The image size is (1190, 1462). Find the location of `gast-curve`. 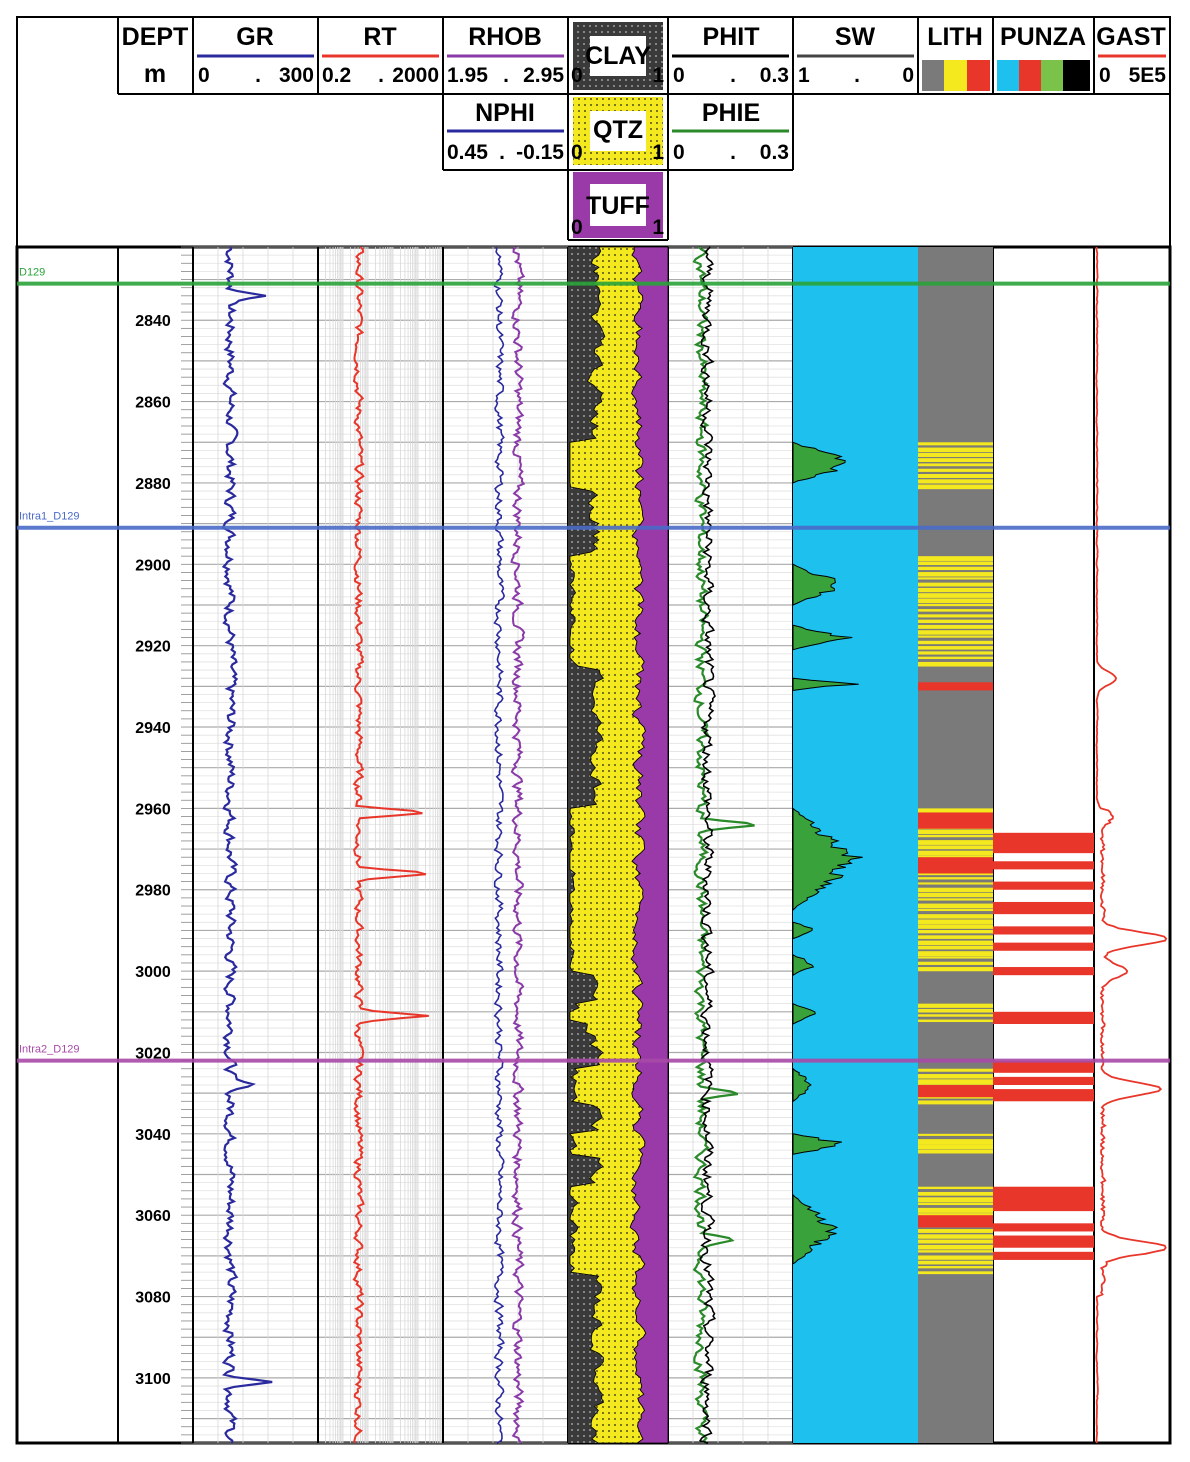

gast-curve is located at coordinates (1131, 845).